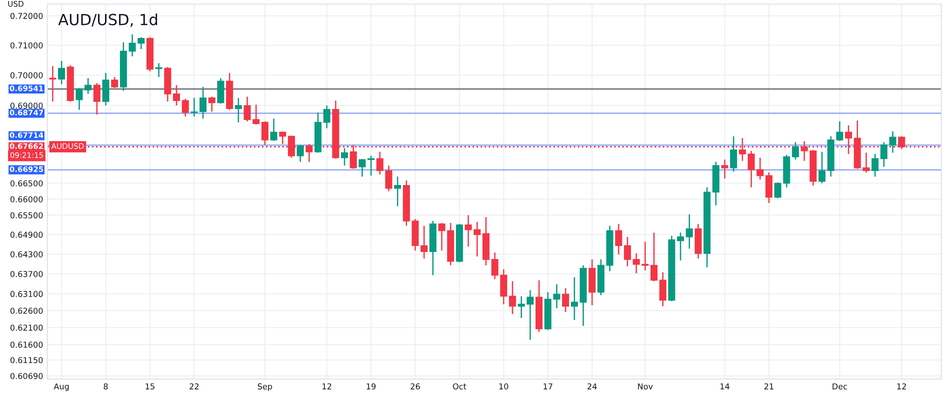 Image resolution: width=948 pixels, height=412 pixels. What do you see at coordinates (26, 327) in the screenshot?
I see `y-tick-label: 0.62100` at bounding box center [26, 327].